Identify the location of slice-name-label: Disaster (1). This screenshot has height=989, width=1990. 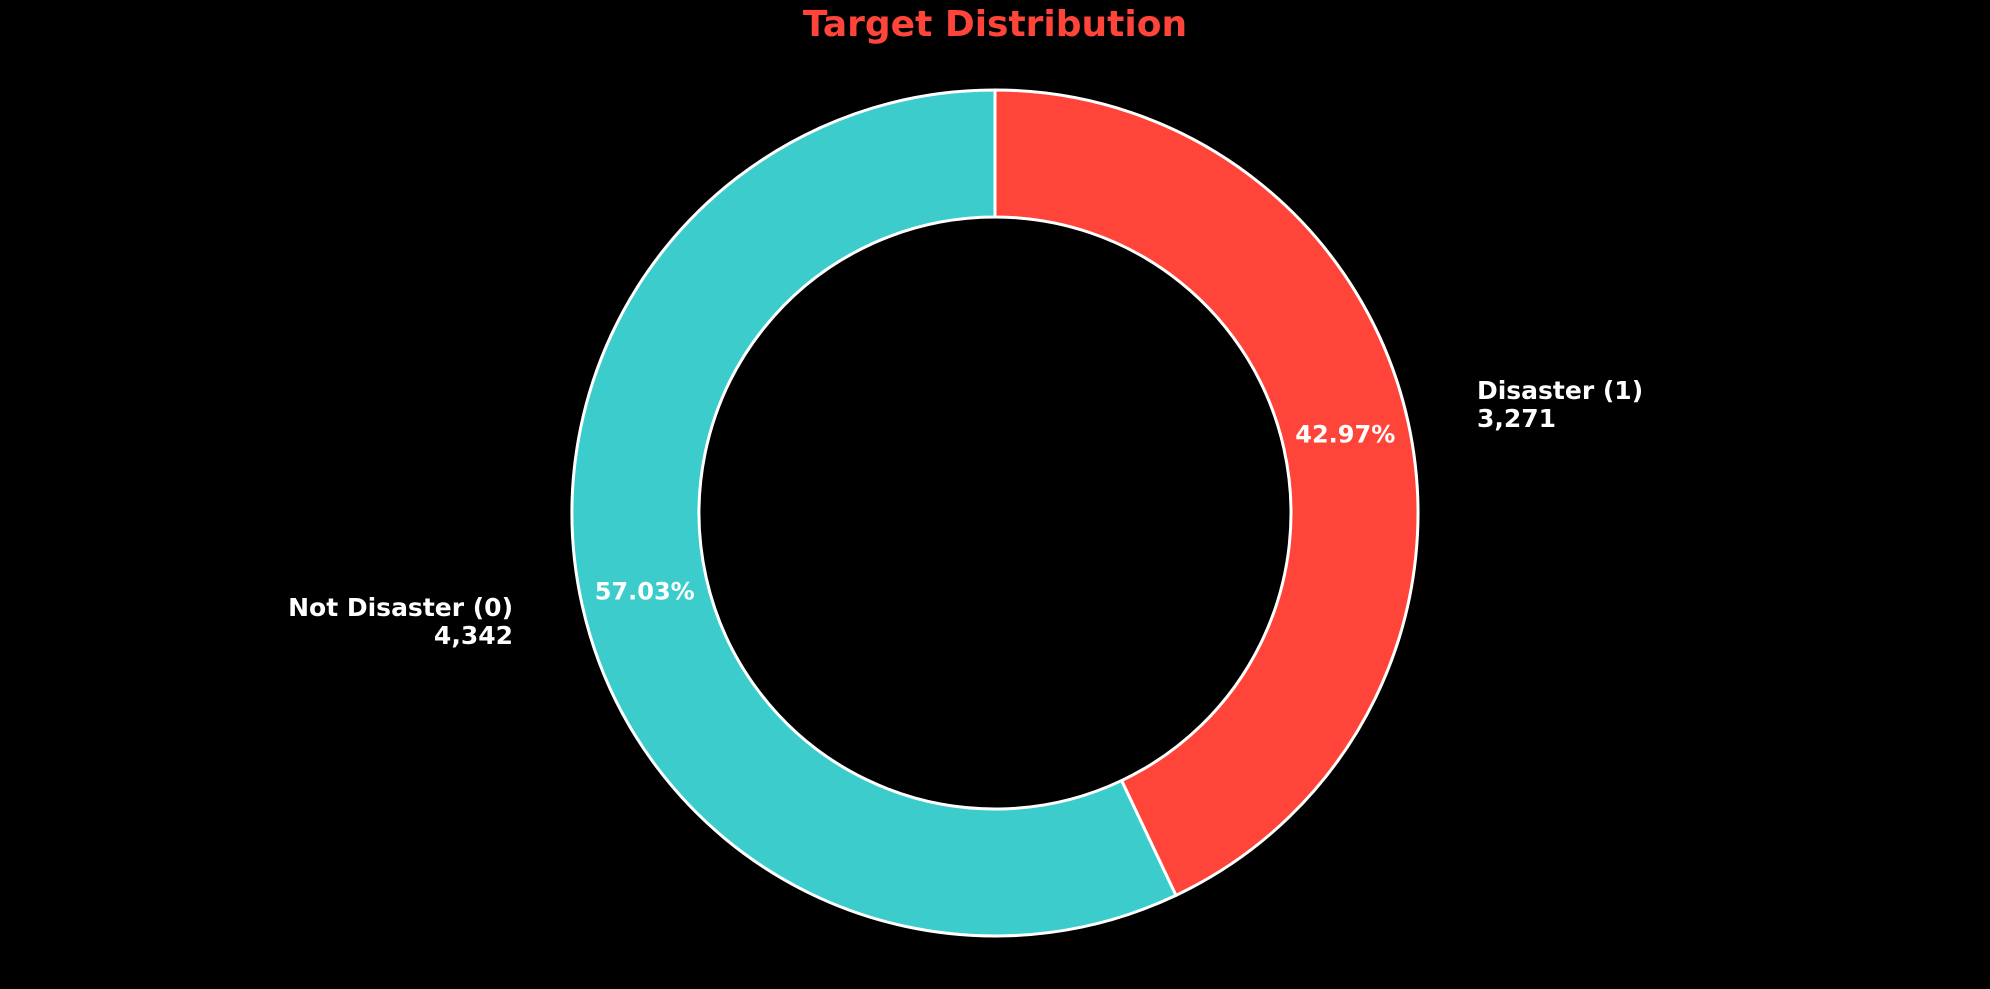
(1560, 390).